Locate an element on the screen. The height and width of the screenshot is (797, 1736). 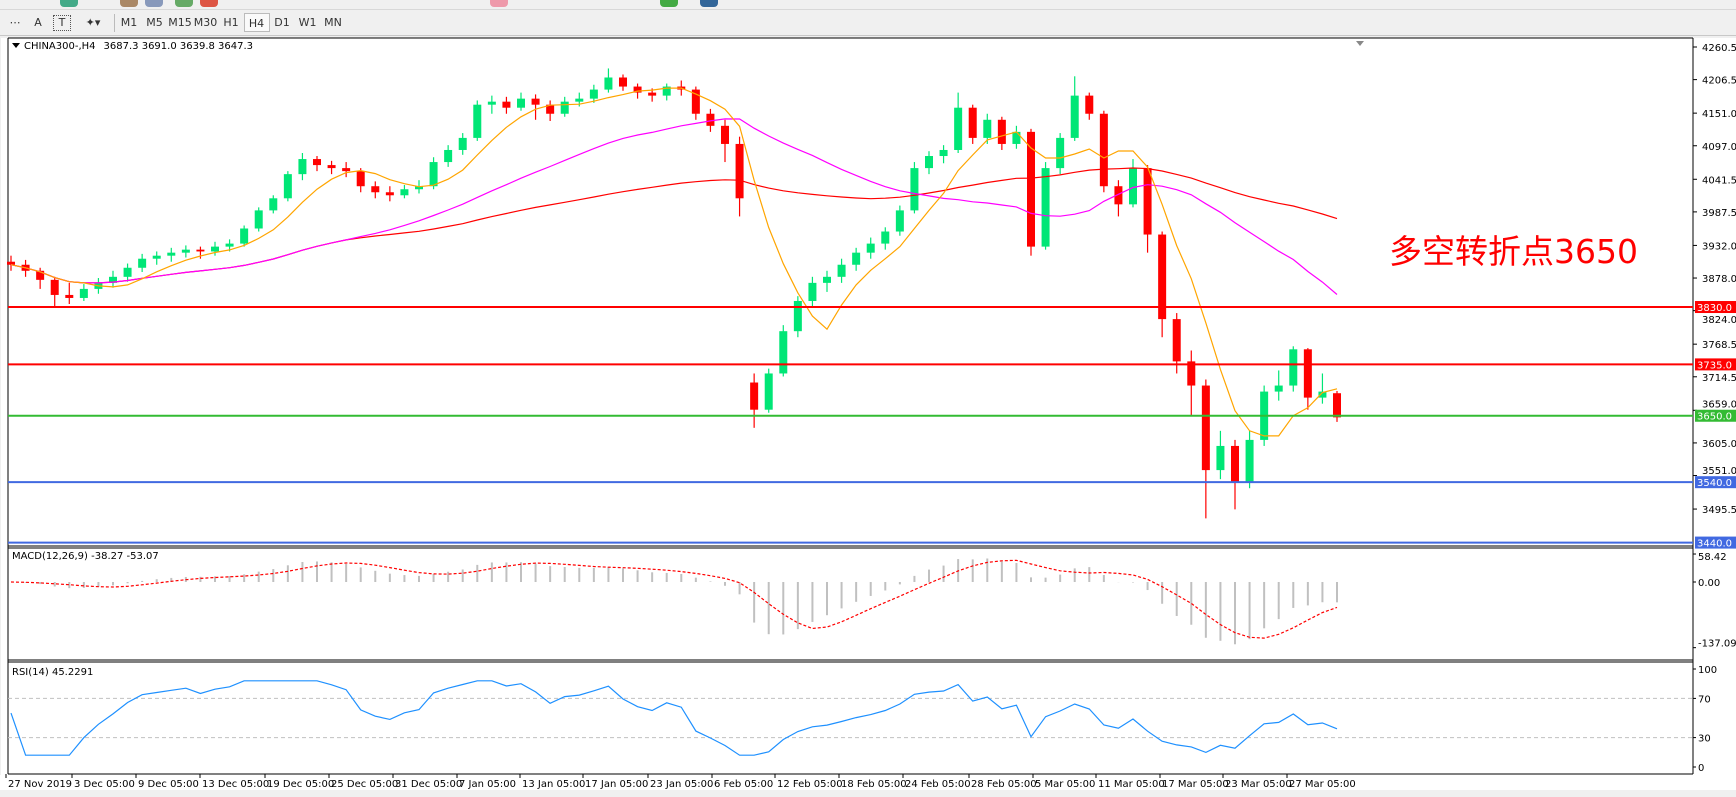
rsi-tick-label: 0 is located at coordinates (1701, 768).